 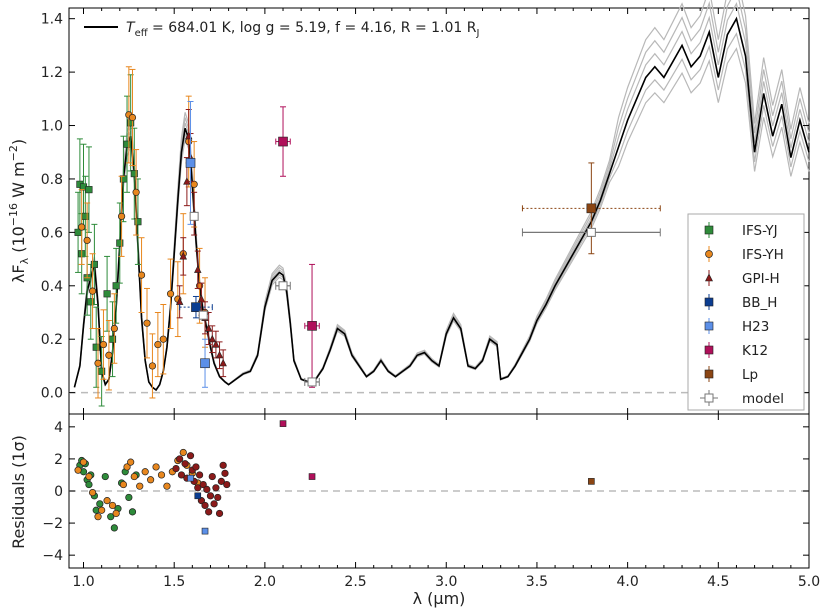 I want to click on x-tick-label: 5.0, so click(x=809, y=582).